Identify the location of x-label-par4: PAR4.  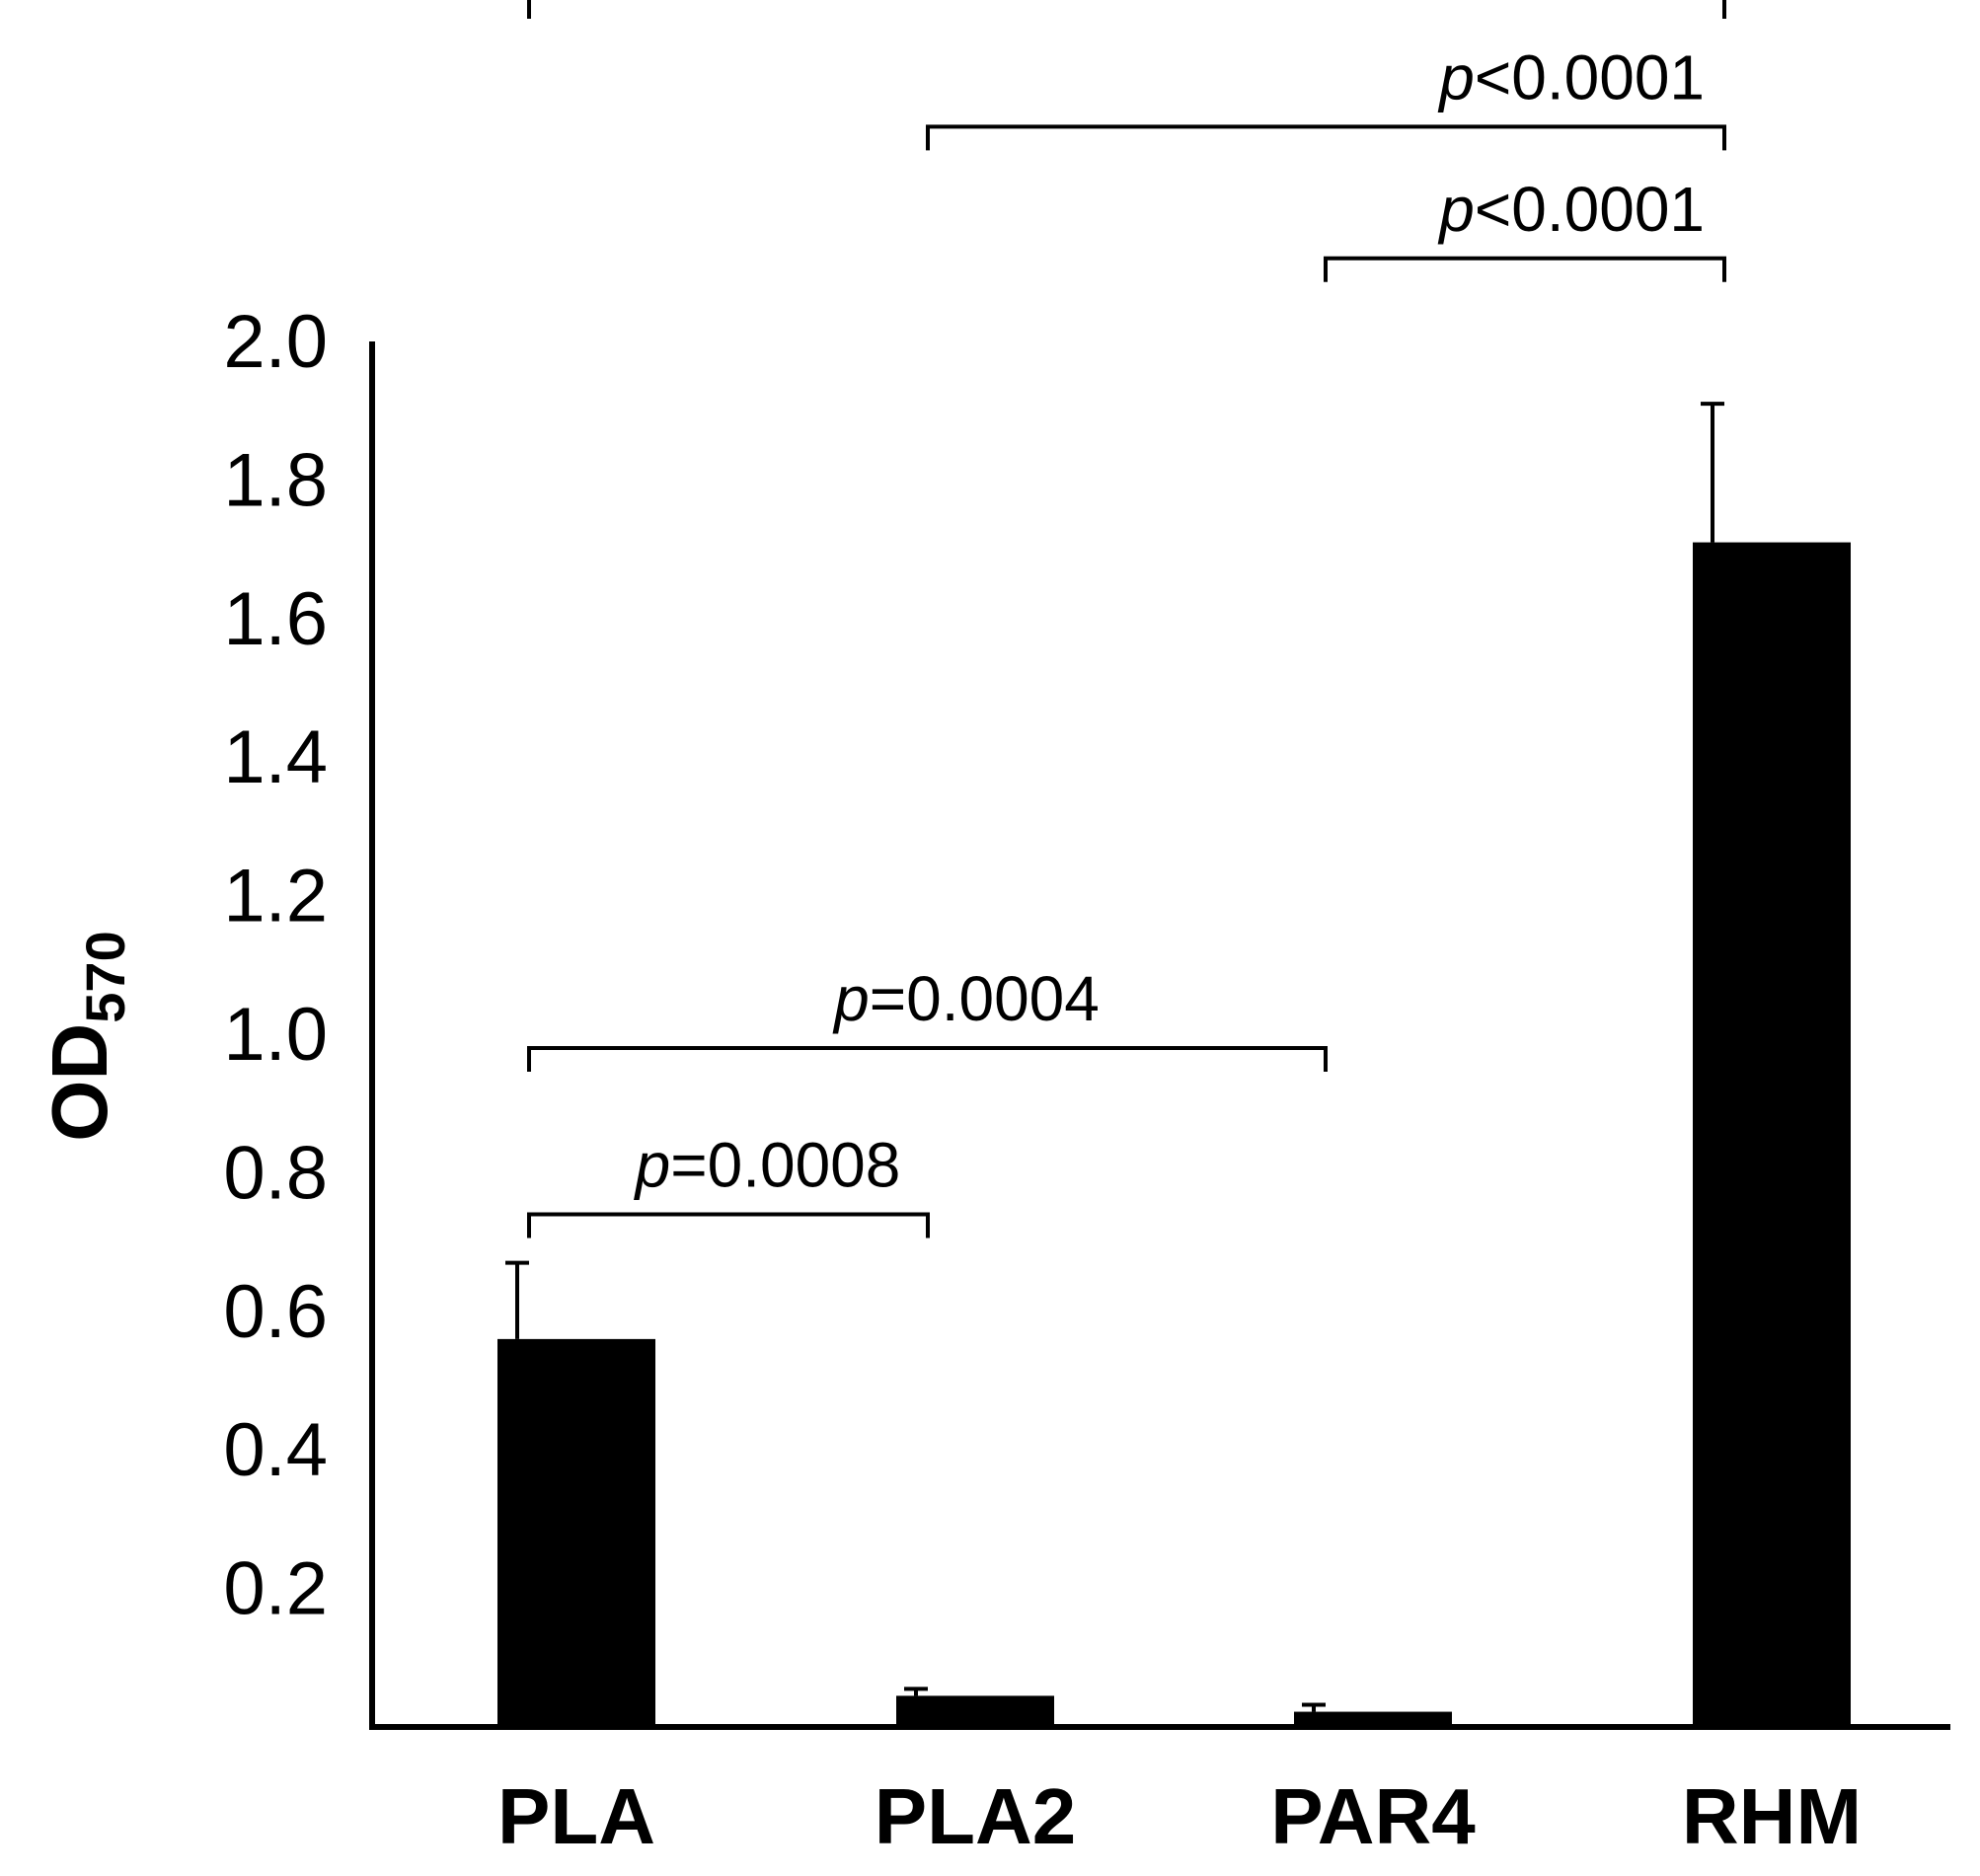
(1373, 1816).